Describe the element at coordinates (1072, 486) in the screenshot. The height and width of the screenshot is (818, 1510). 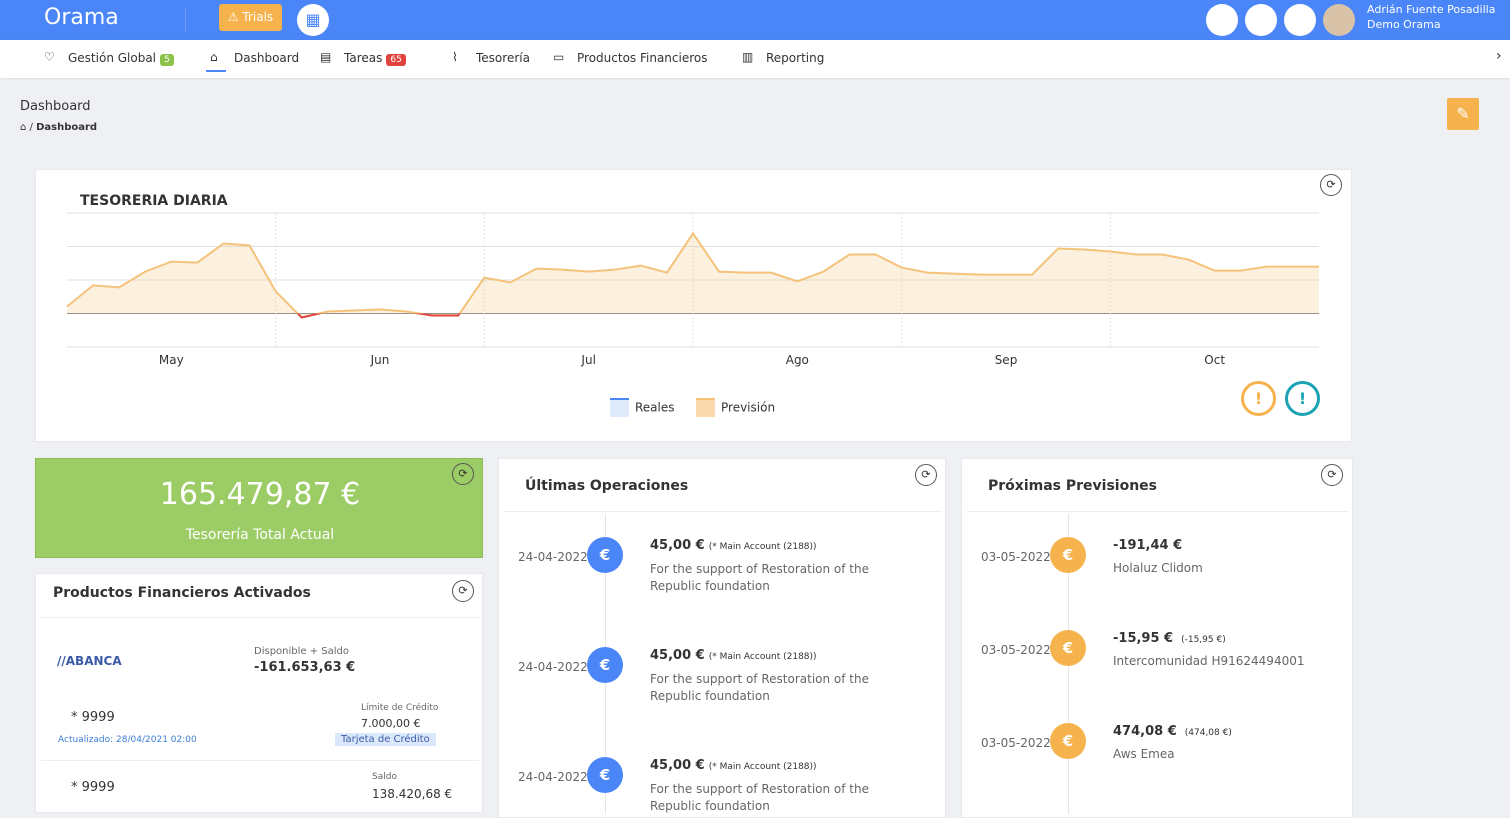
I see `card-title: Próximas Previsiones` at that location.